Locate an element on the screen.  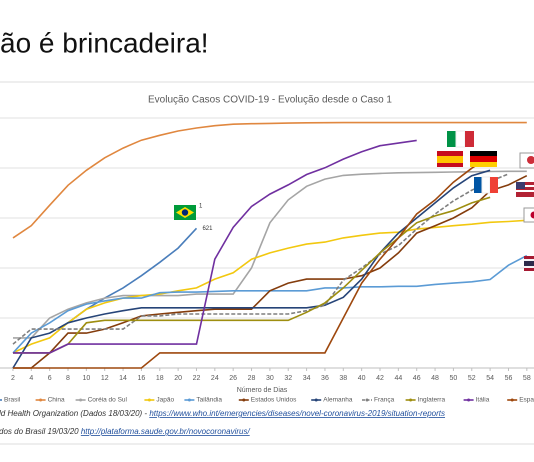
legend-label: Tailândia is located at coordinates (209, 400).